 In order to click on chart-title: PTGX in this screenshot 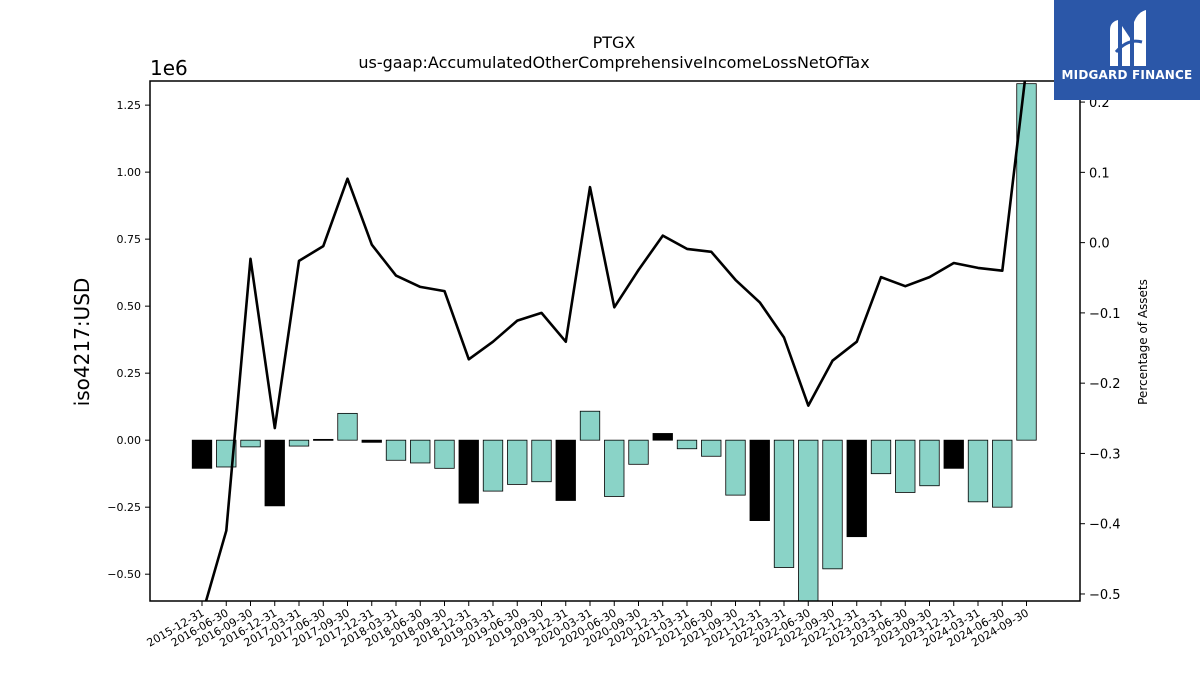, I will do `click(614, 42)`.